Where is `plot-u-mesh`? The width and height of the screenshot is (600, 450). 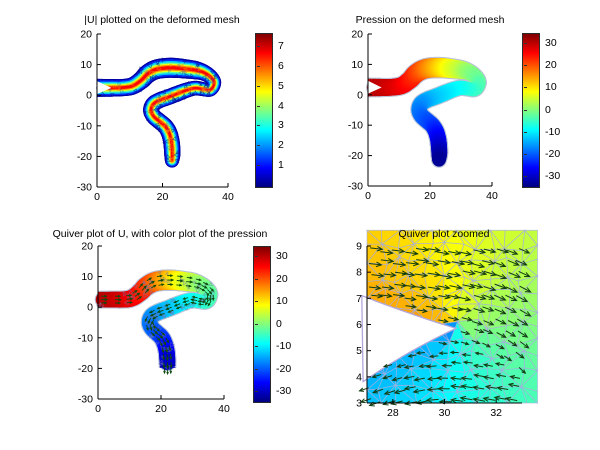 plot-u-mesh is located at coordinates (158, 112).